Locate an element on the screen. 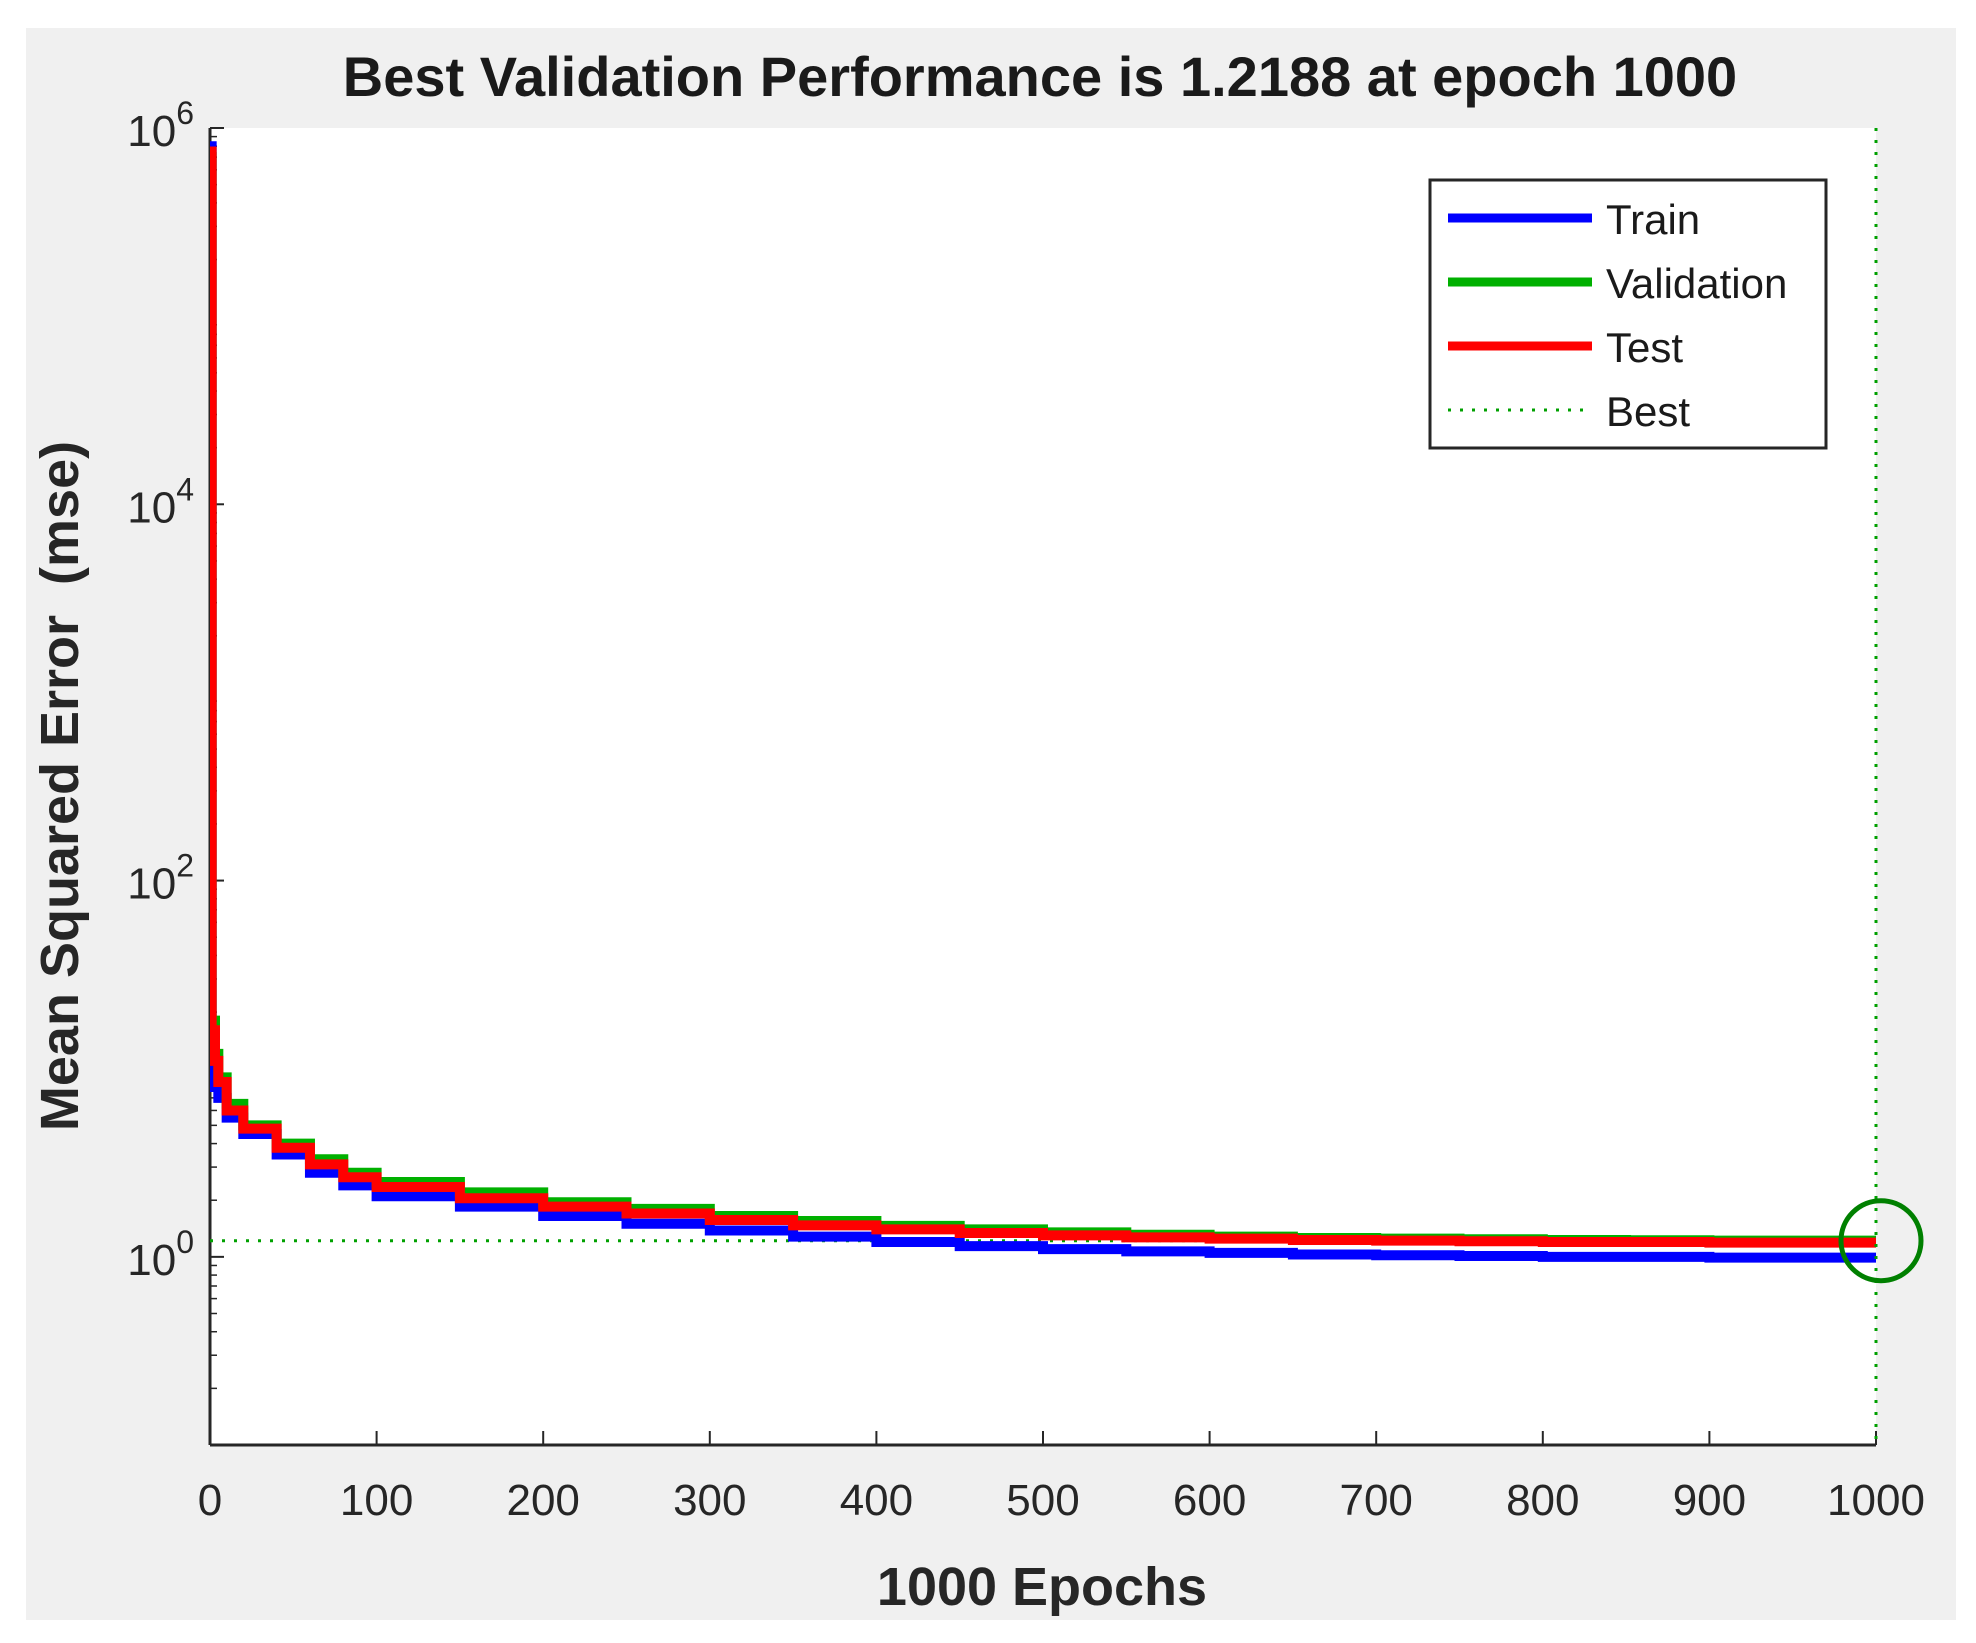 The image size is (1976, 1643). x-tick-label: 0 is located at coordinates (210, 1500).